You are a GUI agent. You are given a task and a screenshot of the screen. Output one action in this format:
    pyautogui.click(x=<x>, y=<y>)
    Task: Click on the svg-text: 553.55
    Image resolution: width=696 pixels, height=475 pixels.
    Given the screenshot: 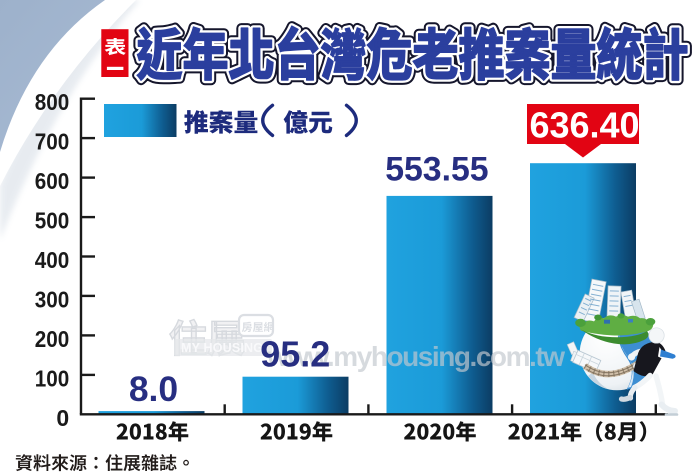 What is the action you would take?
    pyautogui.click(x=436, y=170)
    